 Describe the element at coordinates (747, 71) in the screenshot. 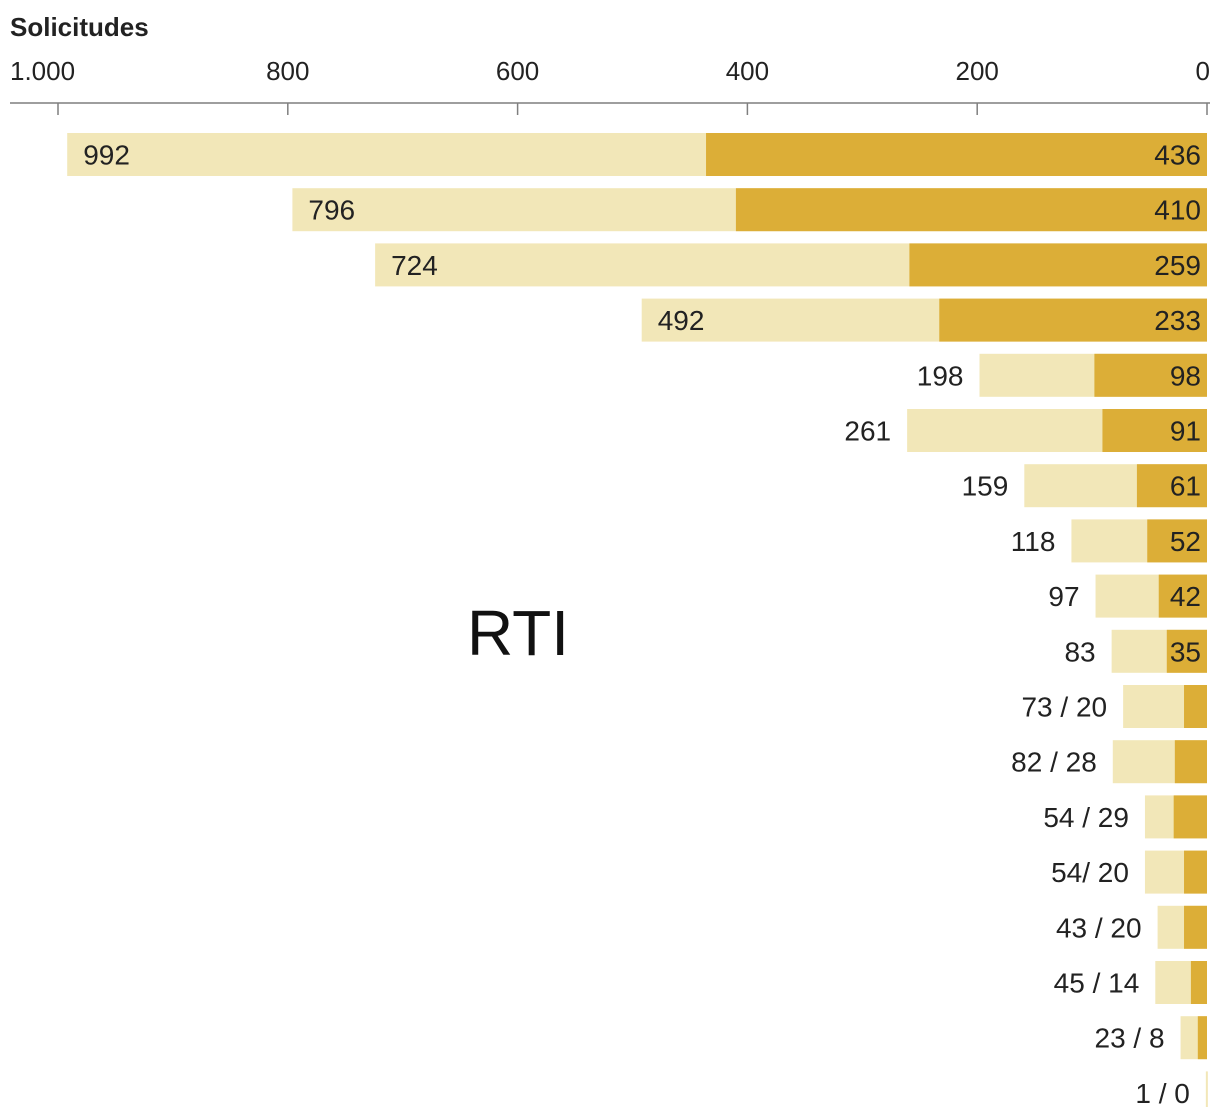

I see `x-tick-label: 400` at that location.